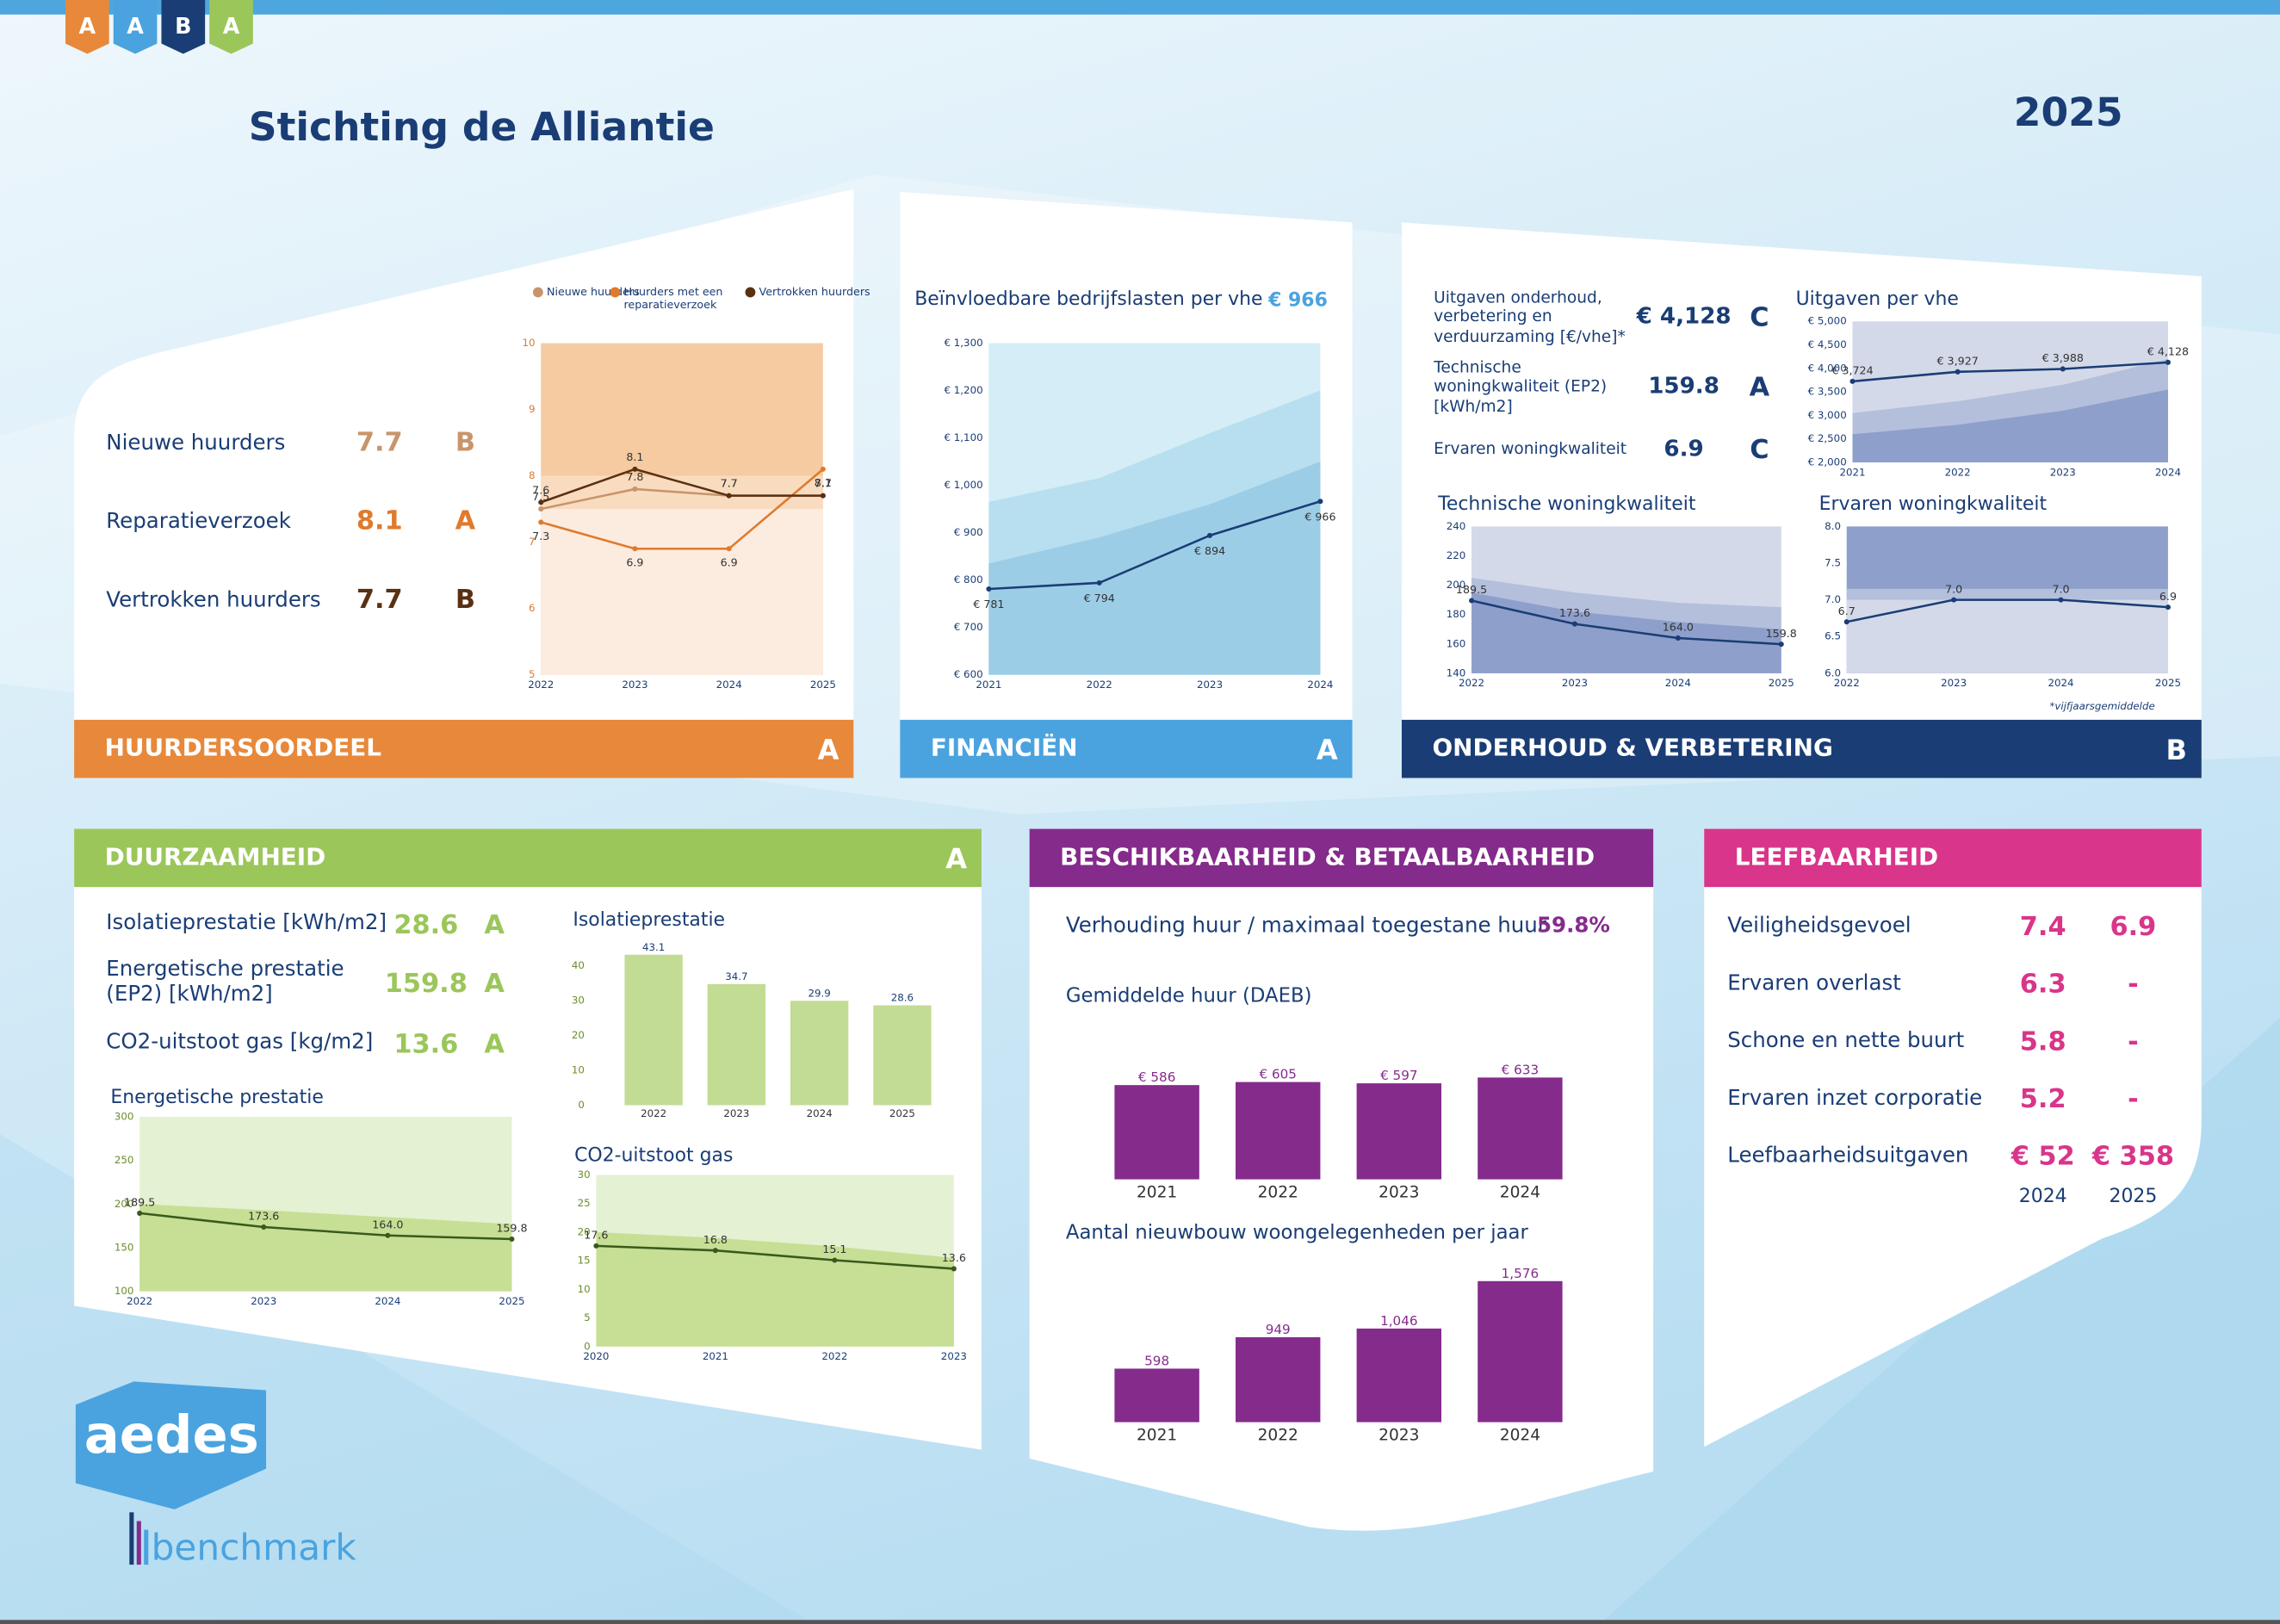  I want to click on footnote: *vijfjaarsgemiddelde, so click(2101, 706).